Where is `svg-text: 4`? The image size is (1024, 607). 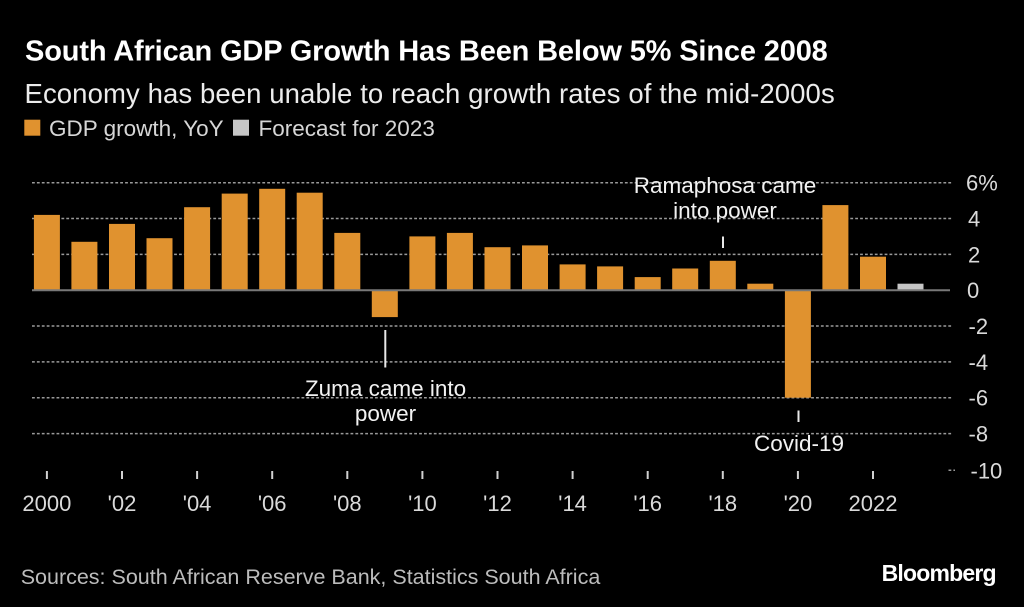
svg-text: 4 is located at coordinates (974, 219).